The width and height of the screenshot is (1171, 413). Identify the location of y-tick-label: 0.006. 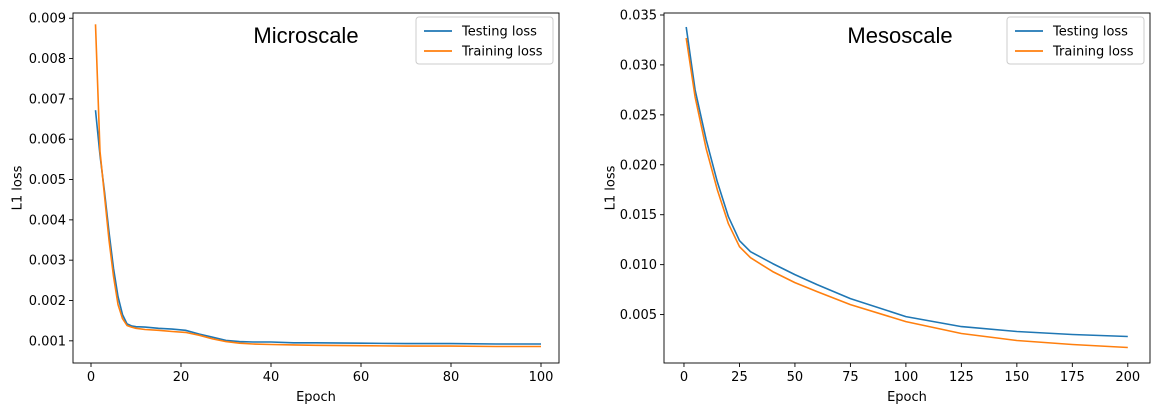
(47, 140).